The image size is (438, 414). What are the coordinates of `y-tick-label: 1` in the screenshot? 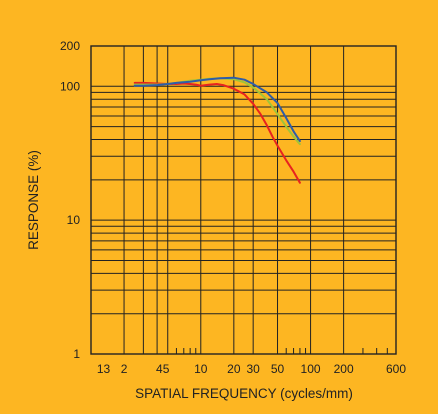 It's located at (76, 354).